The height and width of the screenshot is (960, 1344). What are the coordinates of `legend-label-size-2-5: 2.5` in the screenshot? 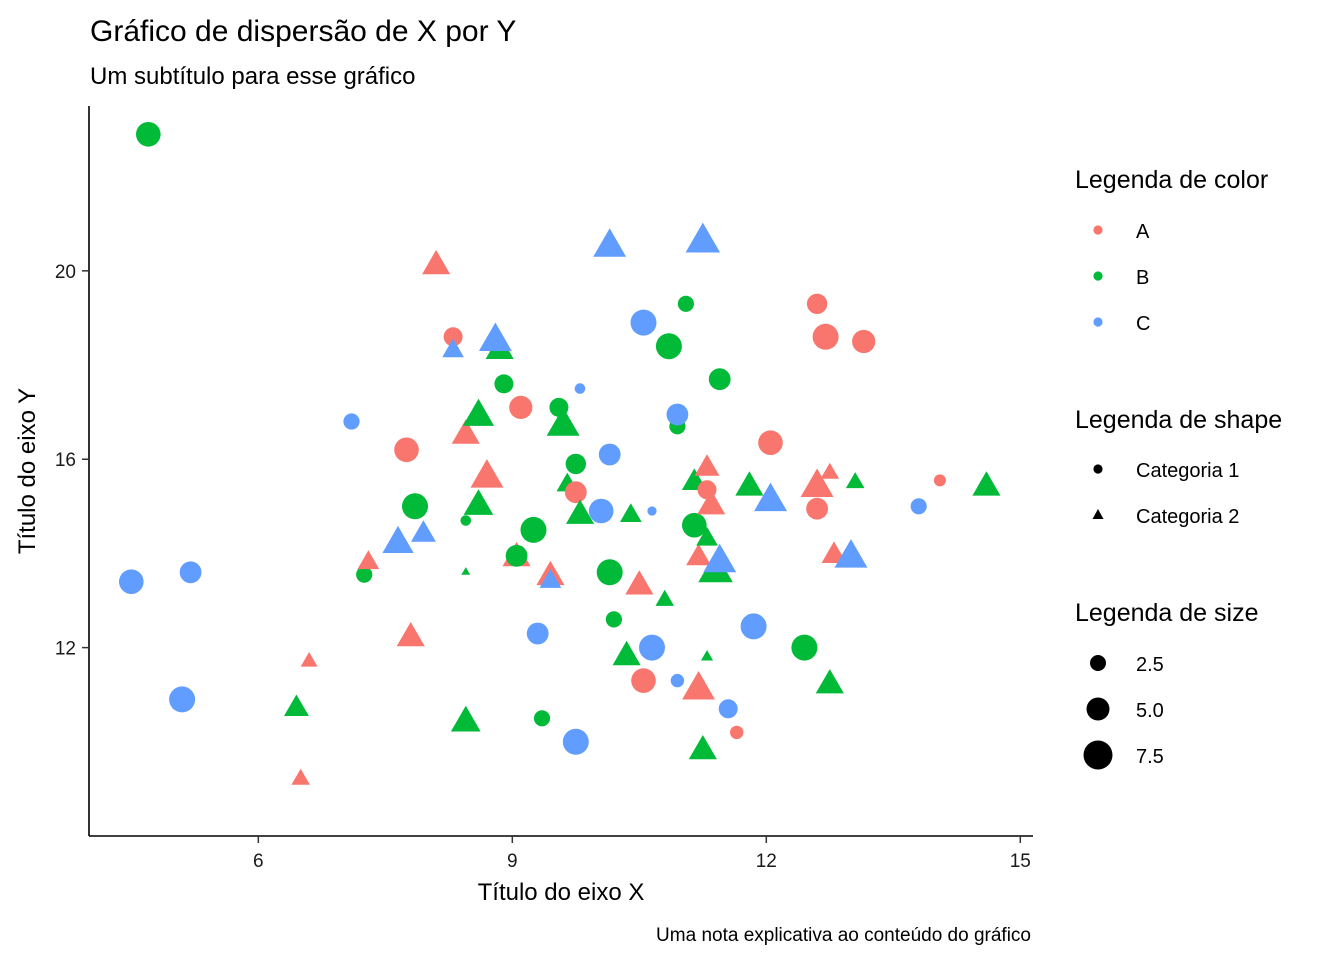 It's located at (1150, 665).